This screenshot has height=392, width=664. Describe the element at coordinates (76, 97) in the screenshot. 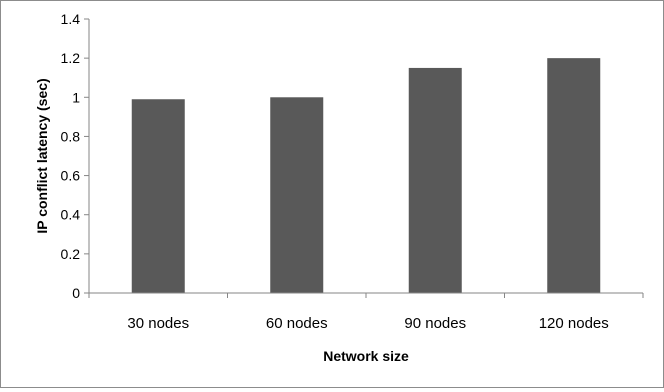

I see `y-tick-label: 1` at that location.